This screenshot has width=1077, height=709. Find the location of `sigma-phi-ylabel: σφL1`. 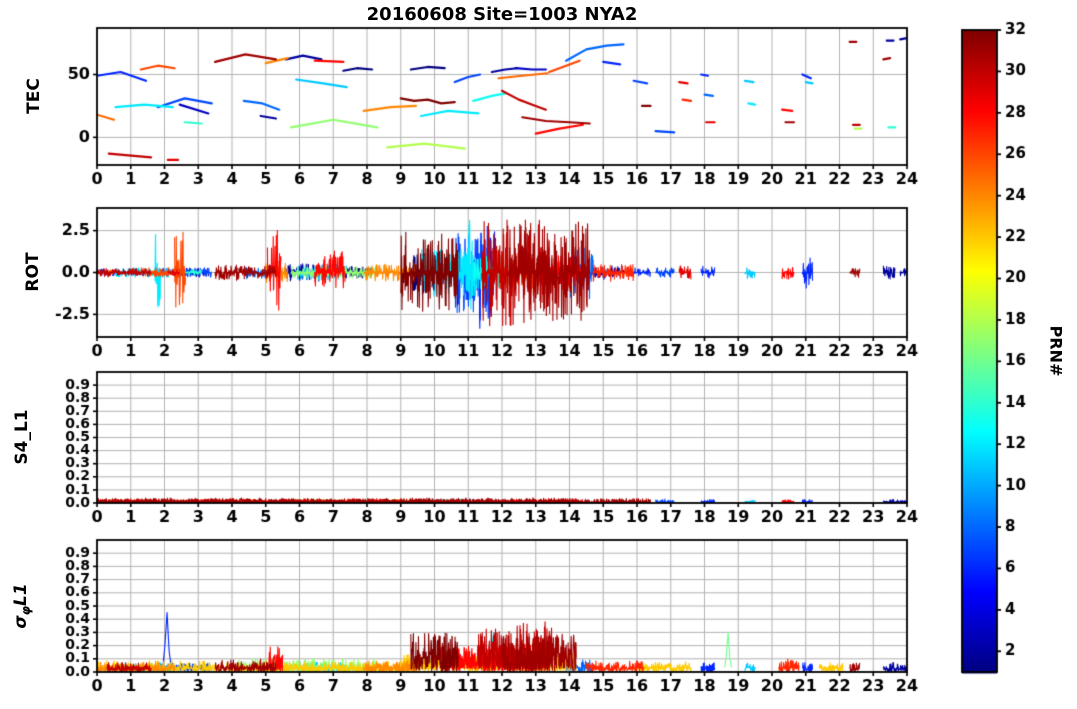

sigma-phi-ylabel: σφL1 is located at coordinates (22, 605).